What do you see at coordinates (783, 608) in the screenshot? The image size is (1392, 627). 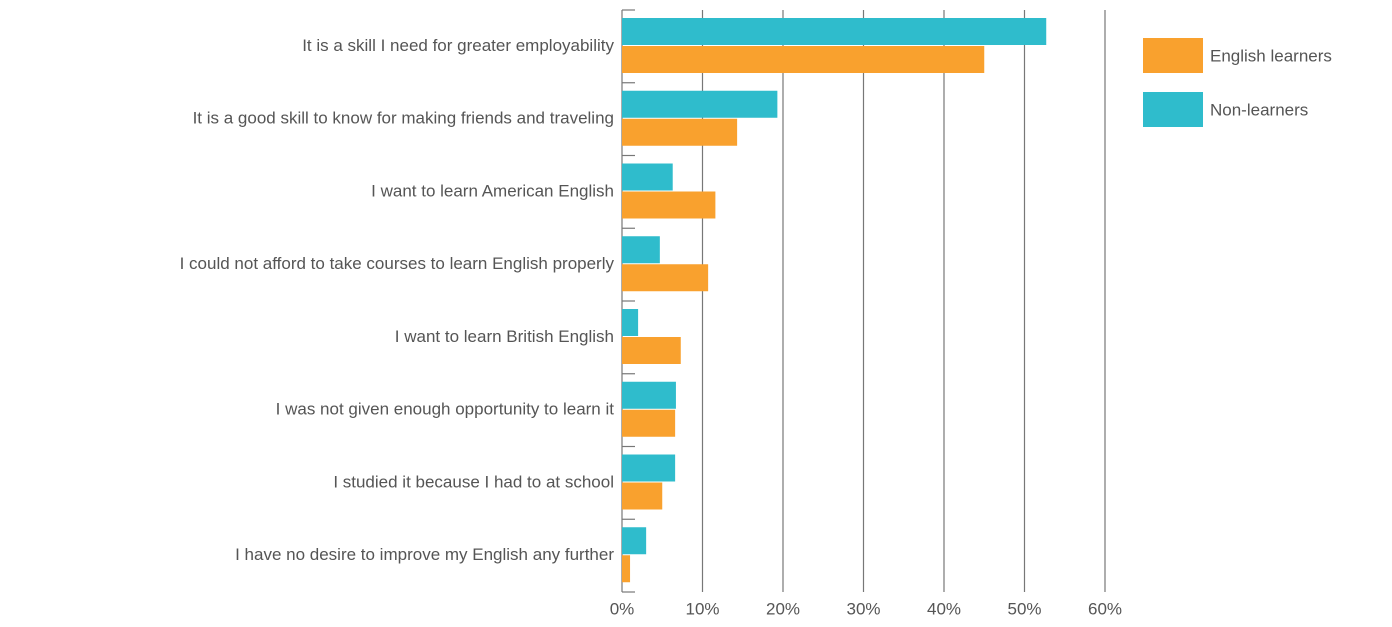 I see `x-tick-label: 20%` at bounding box center [783, 608].